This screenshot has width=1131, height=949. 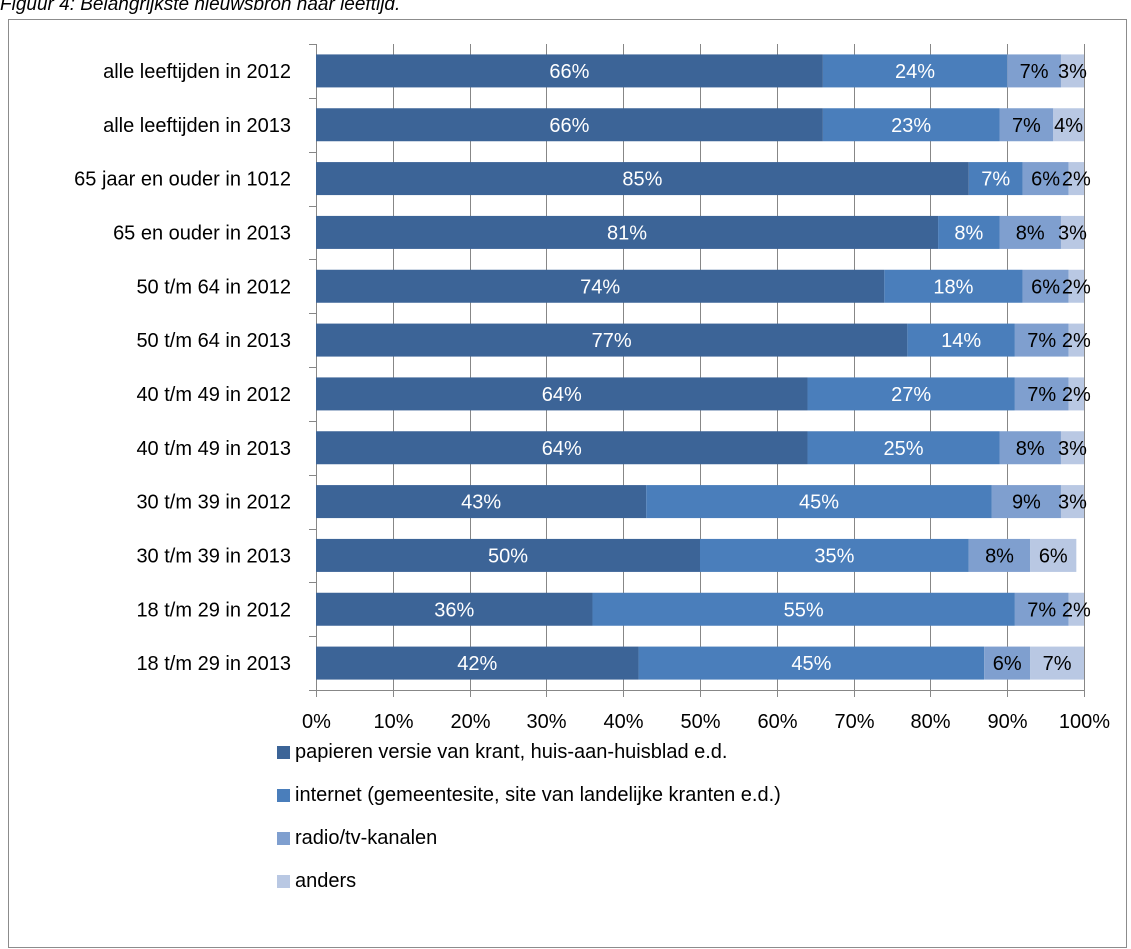 I want to click on x-tick-label: 30%, so click(x=546, y=722).